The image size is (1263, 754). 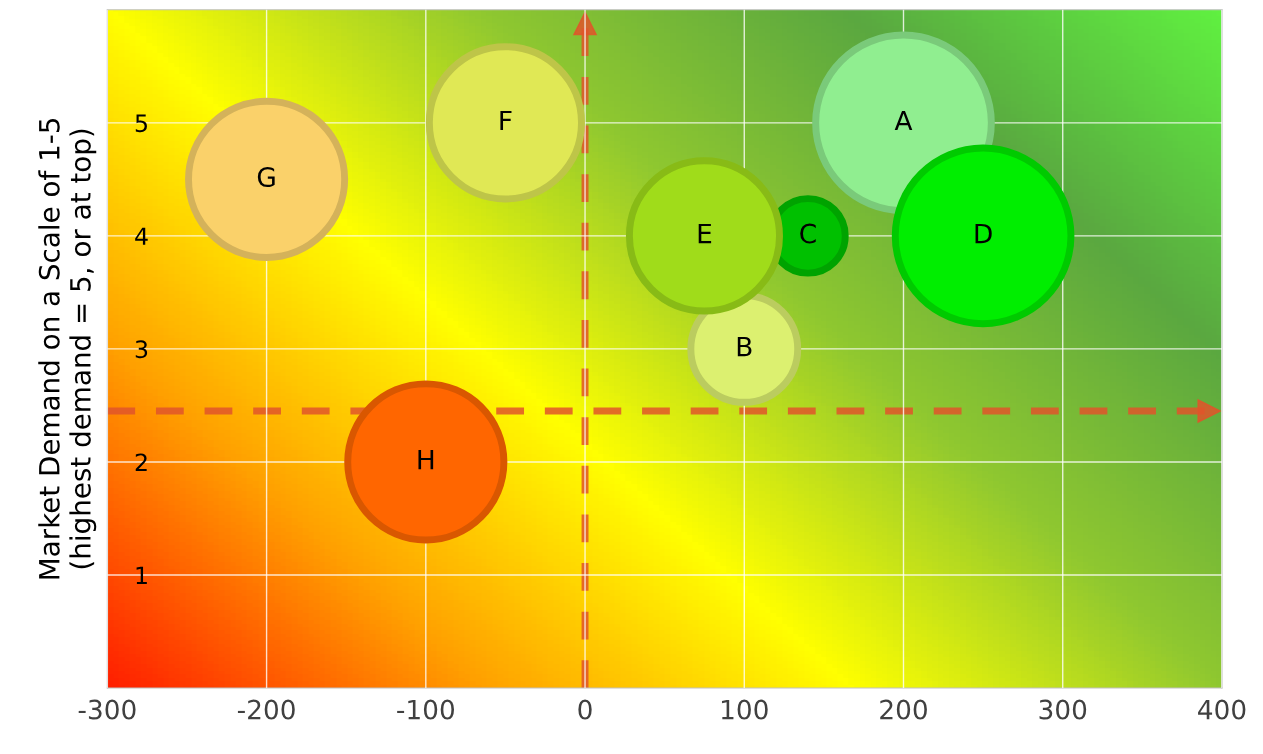 What do you see at coordinates (506, 120) in the screenshot?
I see `series-label: F` at bounding box center [506, 120].